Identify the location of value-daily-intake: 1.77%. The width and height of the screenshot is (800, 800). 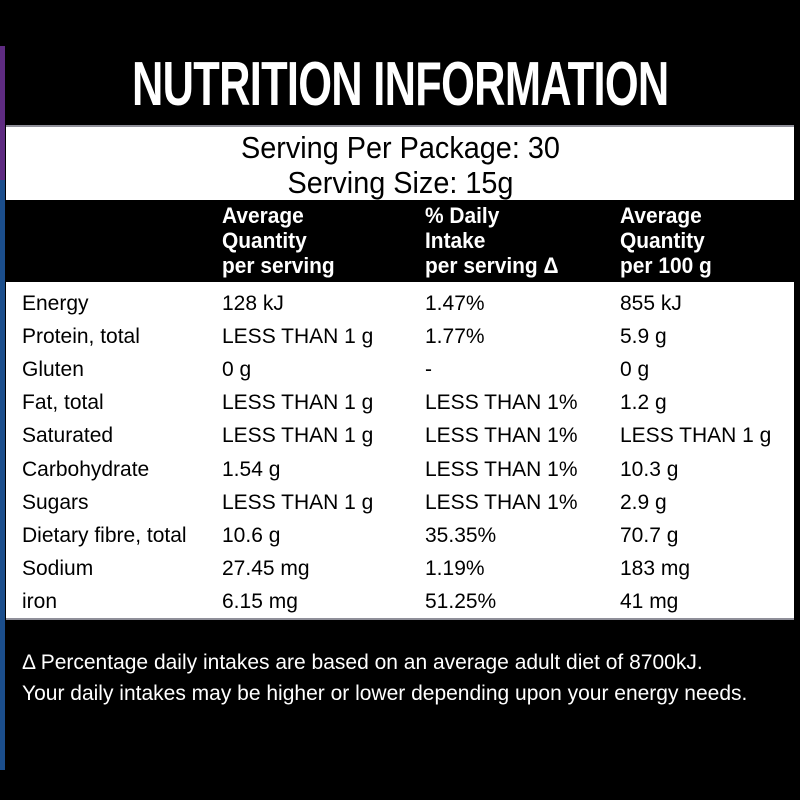
(455, 336).